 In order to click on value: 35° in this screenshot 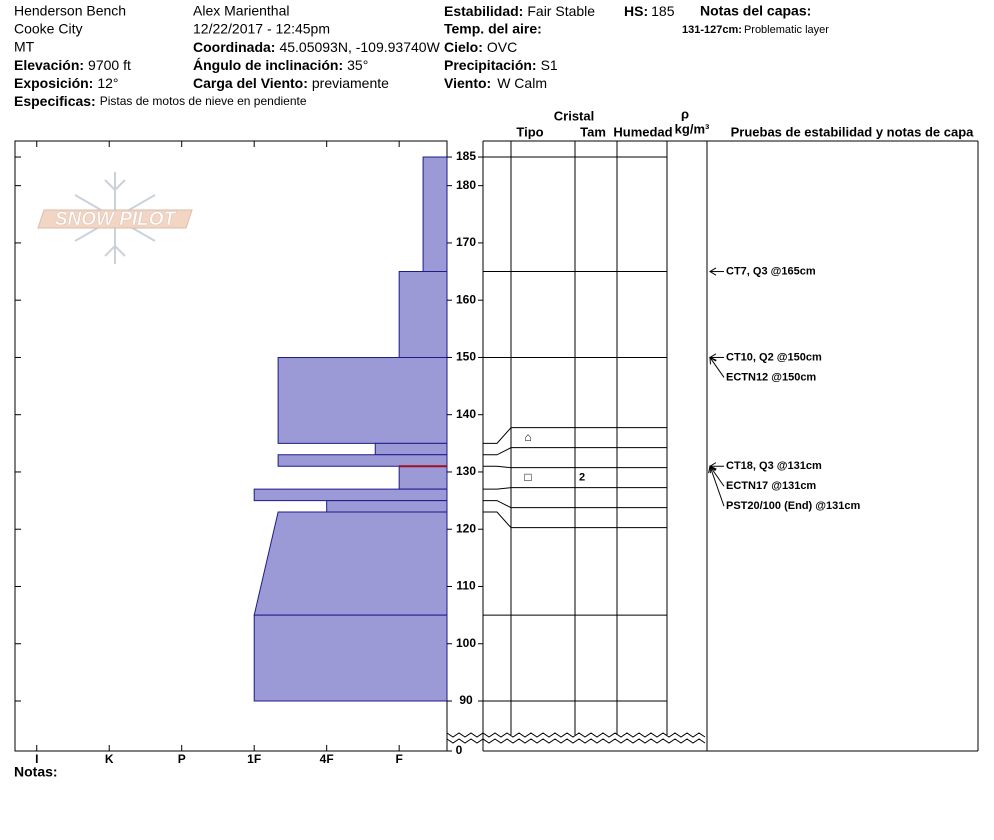, I will do `click(357, 65)`.